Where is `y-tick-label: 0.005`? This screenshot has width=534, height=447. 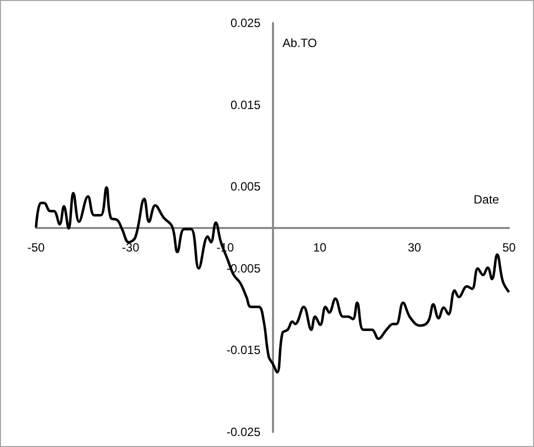 y-tick-label: 0.005 is located at coordinates (245, 187).